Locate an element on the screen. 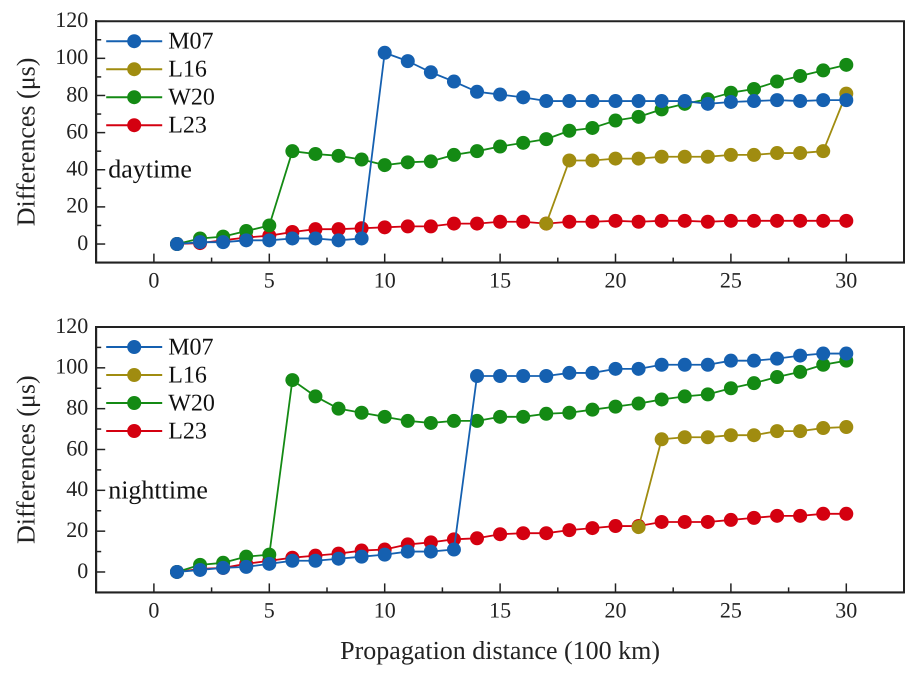 The height and width of the screenshot is (676, 911). x-tick-label: 0 is located at coordinates (154, 609).